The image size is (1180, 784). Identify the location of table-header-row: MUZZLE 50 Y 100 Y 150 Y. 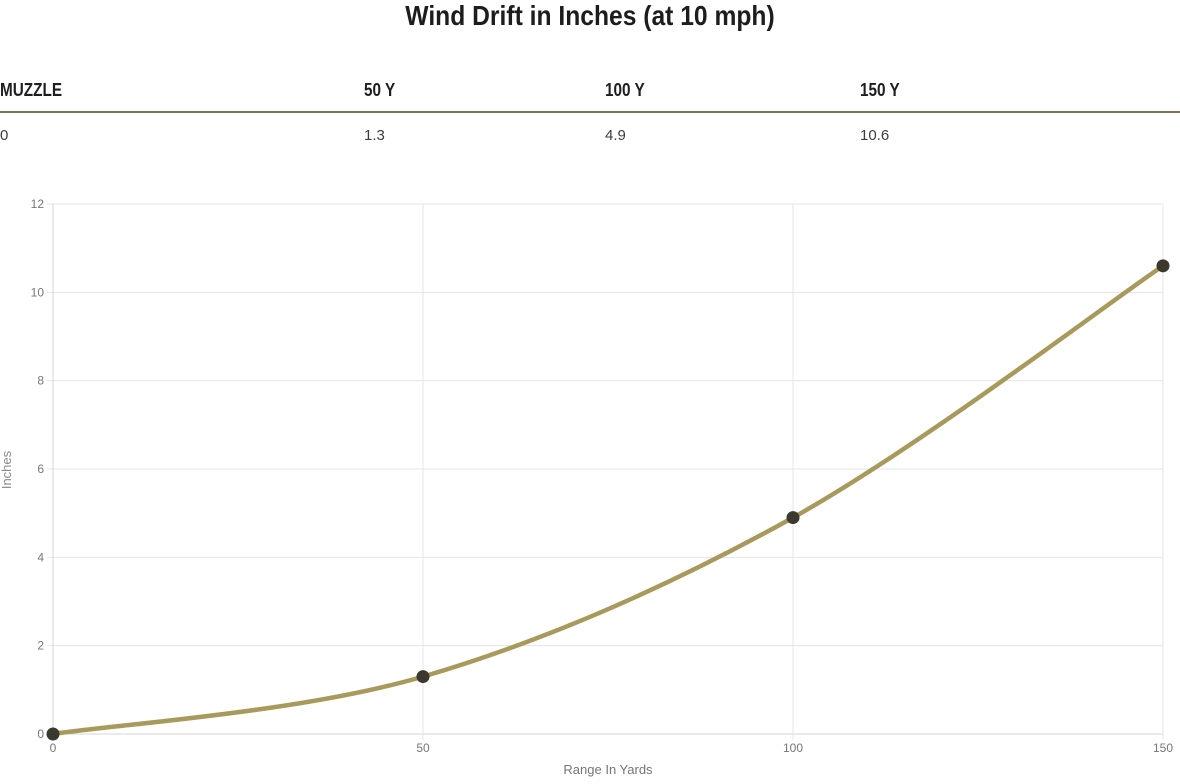
(590, 90).